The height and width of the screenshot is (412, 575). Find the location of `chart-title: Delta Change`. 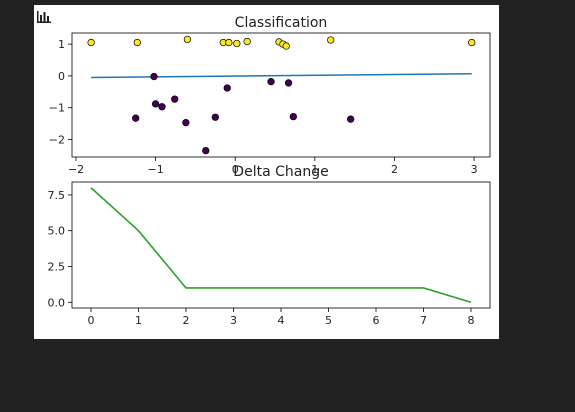

chart-title: Delta Change is located at coordinates (280, 172).